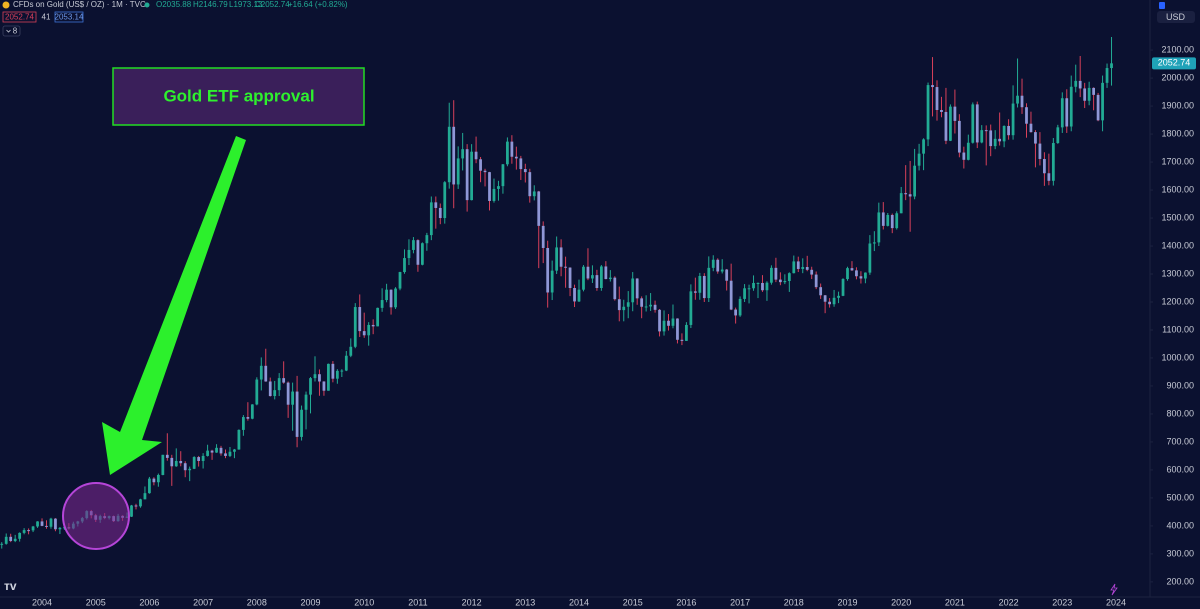  Describe the element at coordinates (1177, 301) in the screenshot. I see `y-tick-label: 1200.00` at that location.